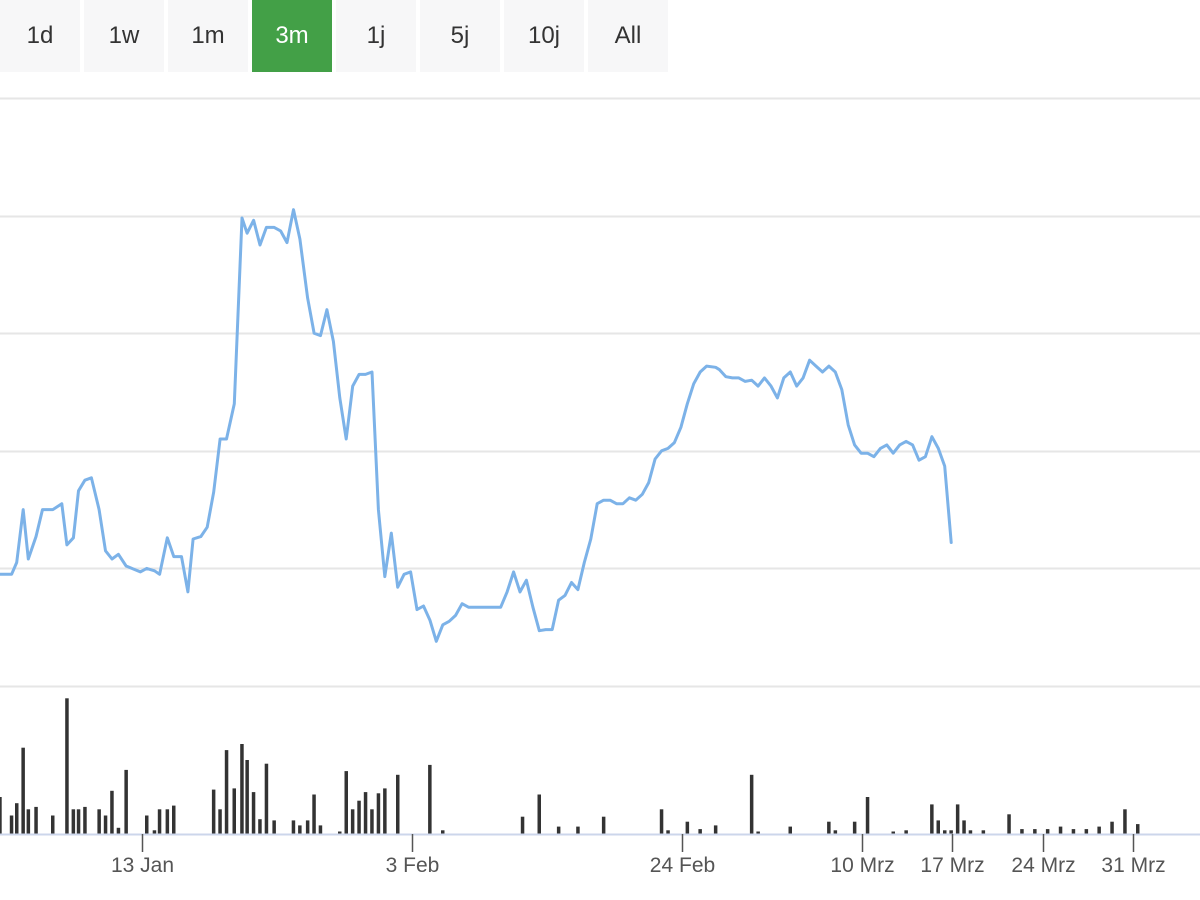 Image resolution: width=1200 pixels, height=900 pixels. Describe the element at coordinates (40, 36) in the screenshot. I see `tab-1d: 1d` at that location.